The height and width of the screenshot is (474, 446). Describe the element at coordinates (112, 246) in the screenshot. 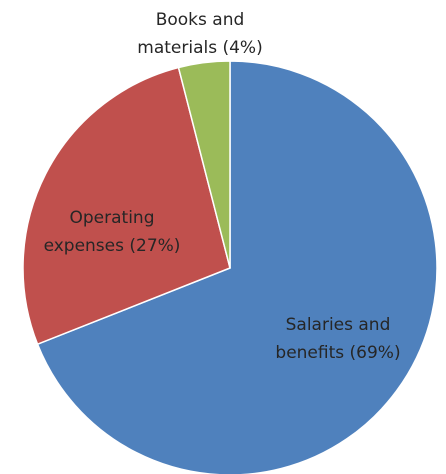

I see `slice-label-line: expenses (27%)` at that location.